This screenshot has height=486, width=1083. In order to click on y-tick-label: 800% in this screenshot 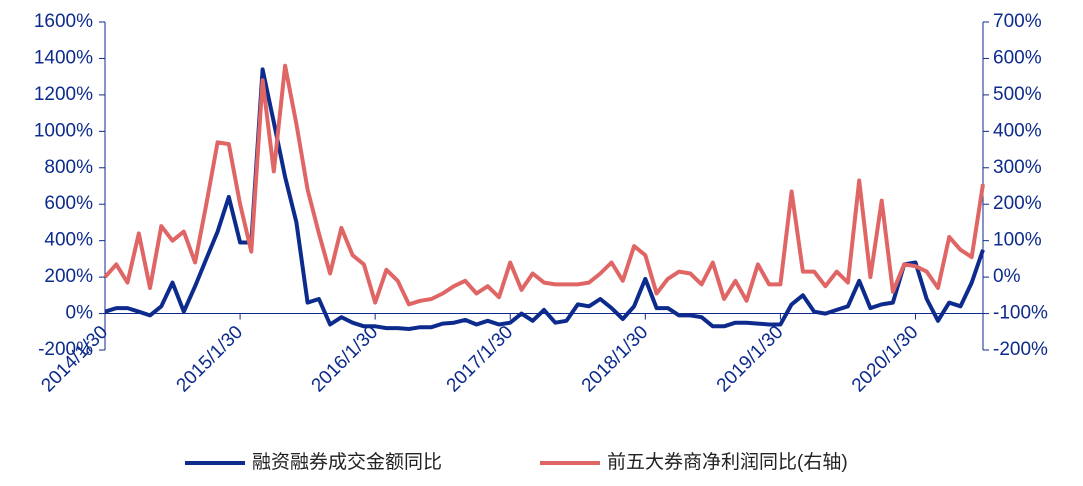, I will do `click(68, 167)`.